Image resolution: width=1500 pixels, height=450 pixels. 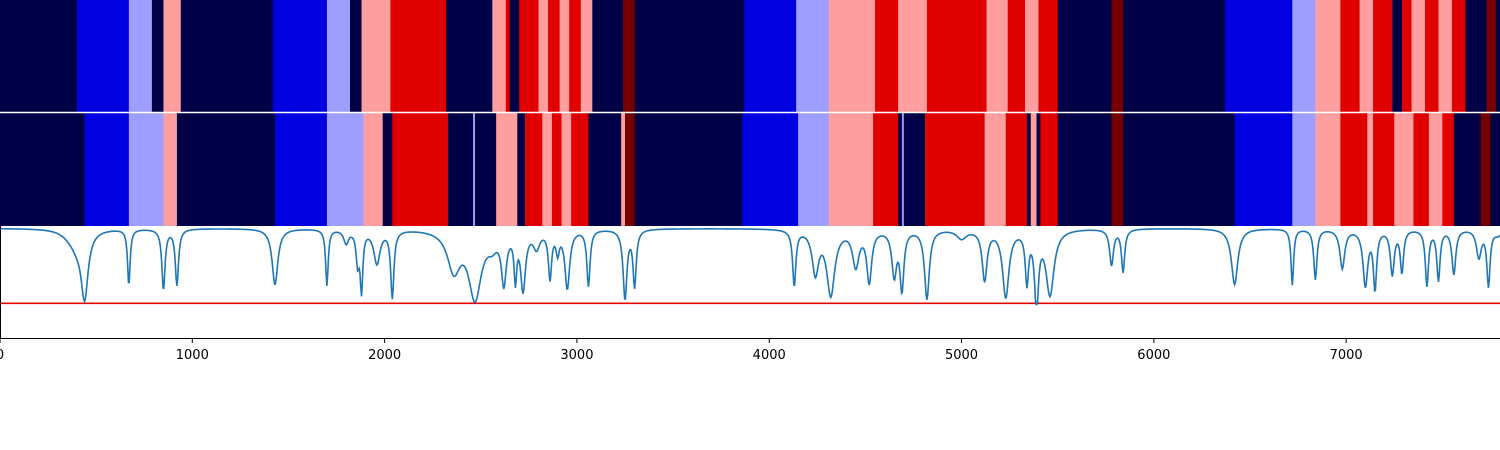 What do you see at coordinates (1346, 355) in the screenshot?
I see `x-tick-label-7: 7000` at bounding box center [1346, 355].